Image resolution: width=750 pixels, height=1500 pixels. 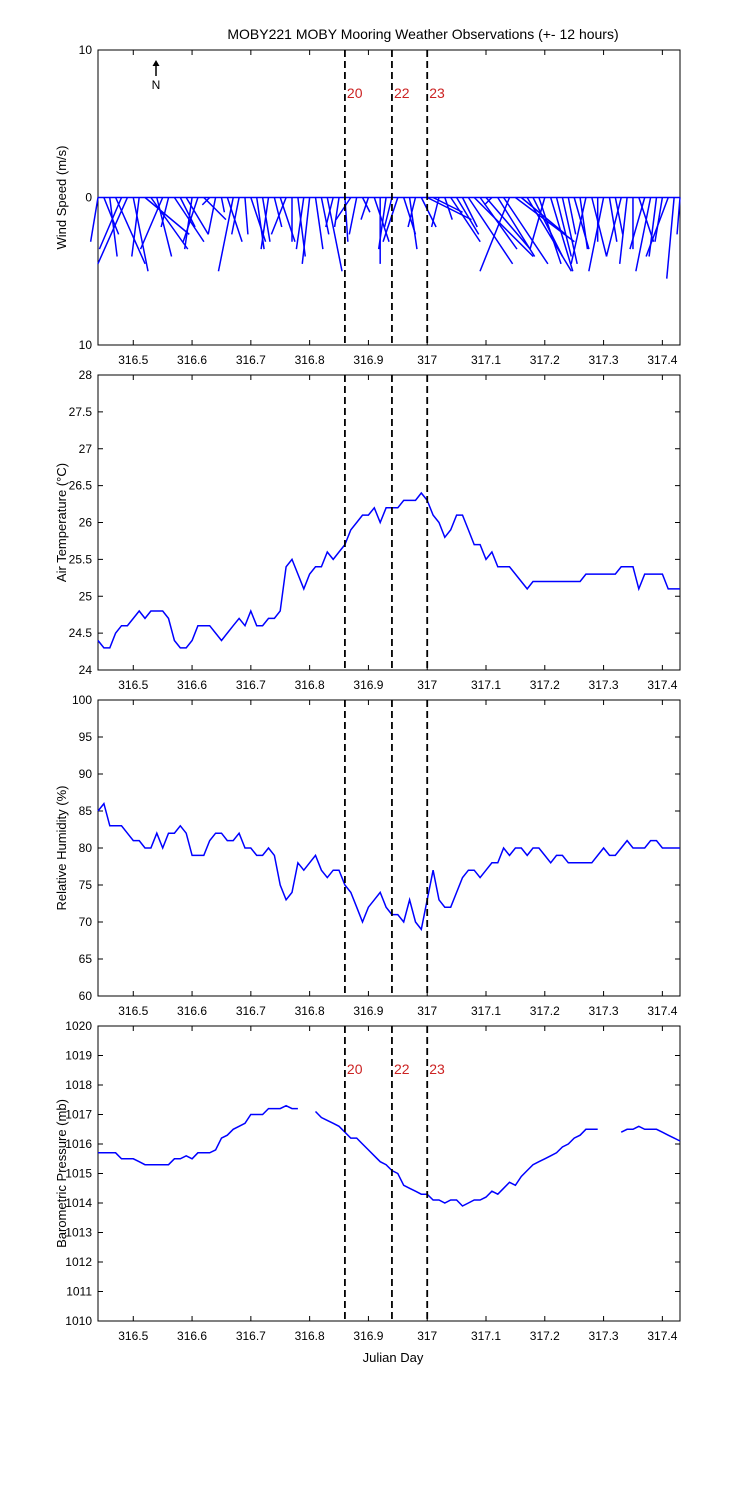 I want to click on pressure-line, so click(x=389, y=1155).